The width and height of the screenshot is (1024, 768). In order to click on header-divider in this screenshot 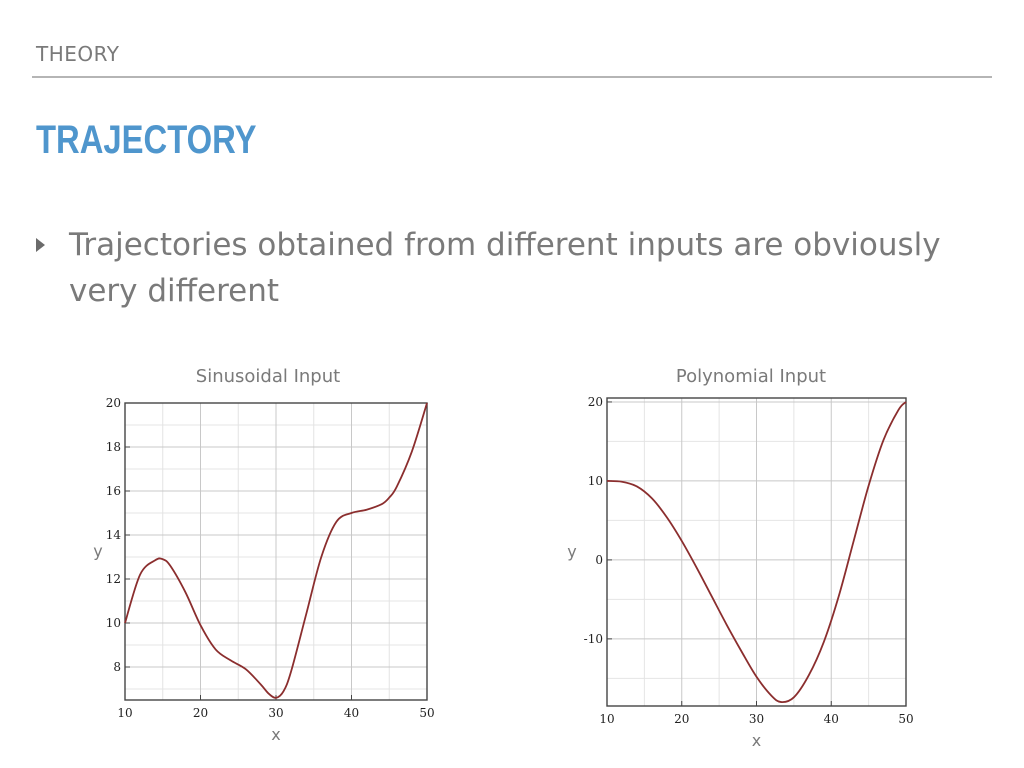, I will do `click(512, 77)`.